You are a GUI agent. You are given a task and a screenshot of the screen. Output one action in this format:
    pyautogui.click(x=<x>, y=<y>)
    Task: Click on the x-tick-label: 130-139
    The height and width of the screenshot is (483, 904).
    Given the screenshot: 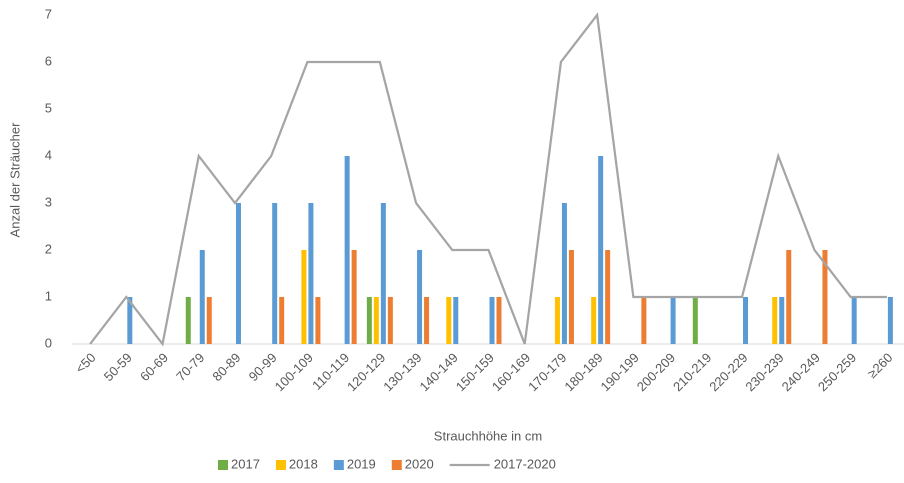 What is the action you would take?
    pyautogui.click(x=402, y=372)
    